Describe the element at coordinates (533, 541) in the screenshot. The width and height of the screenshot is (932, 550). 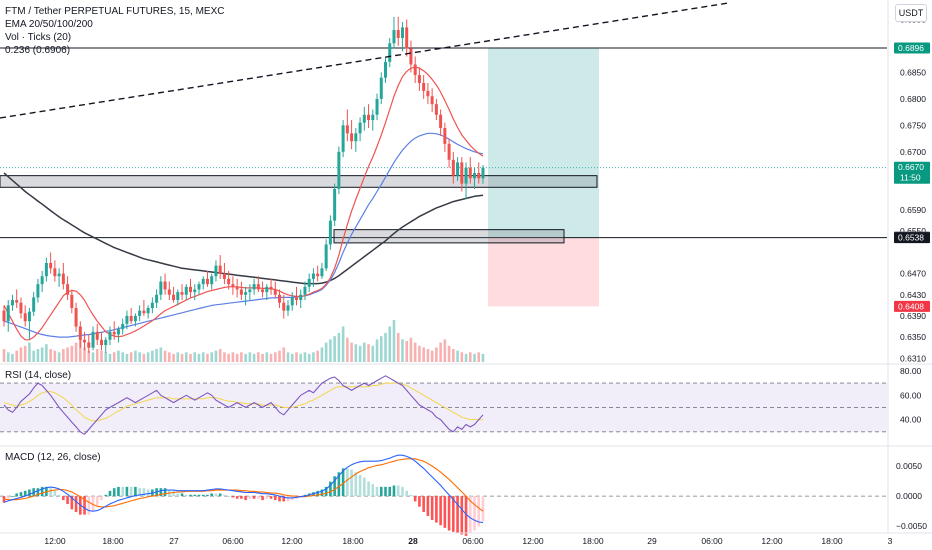
I see `time-tick-label: 12:00` at that location.